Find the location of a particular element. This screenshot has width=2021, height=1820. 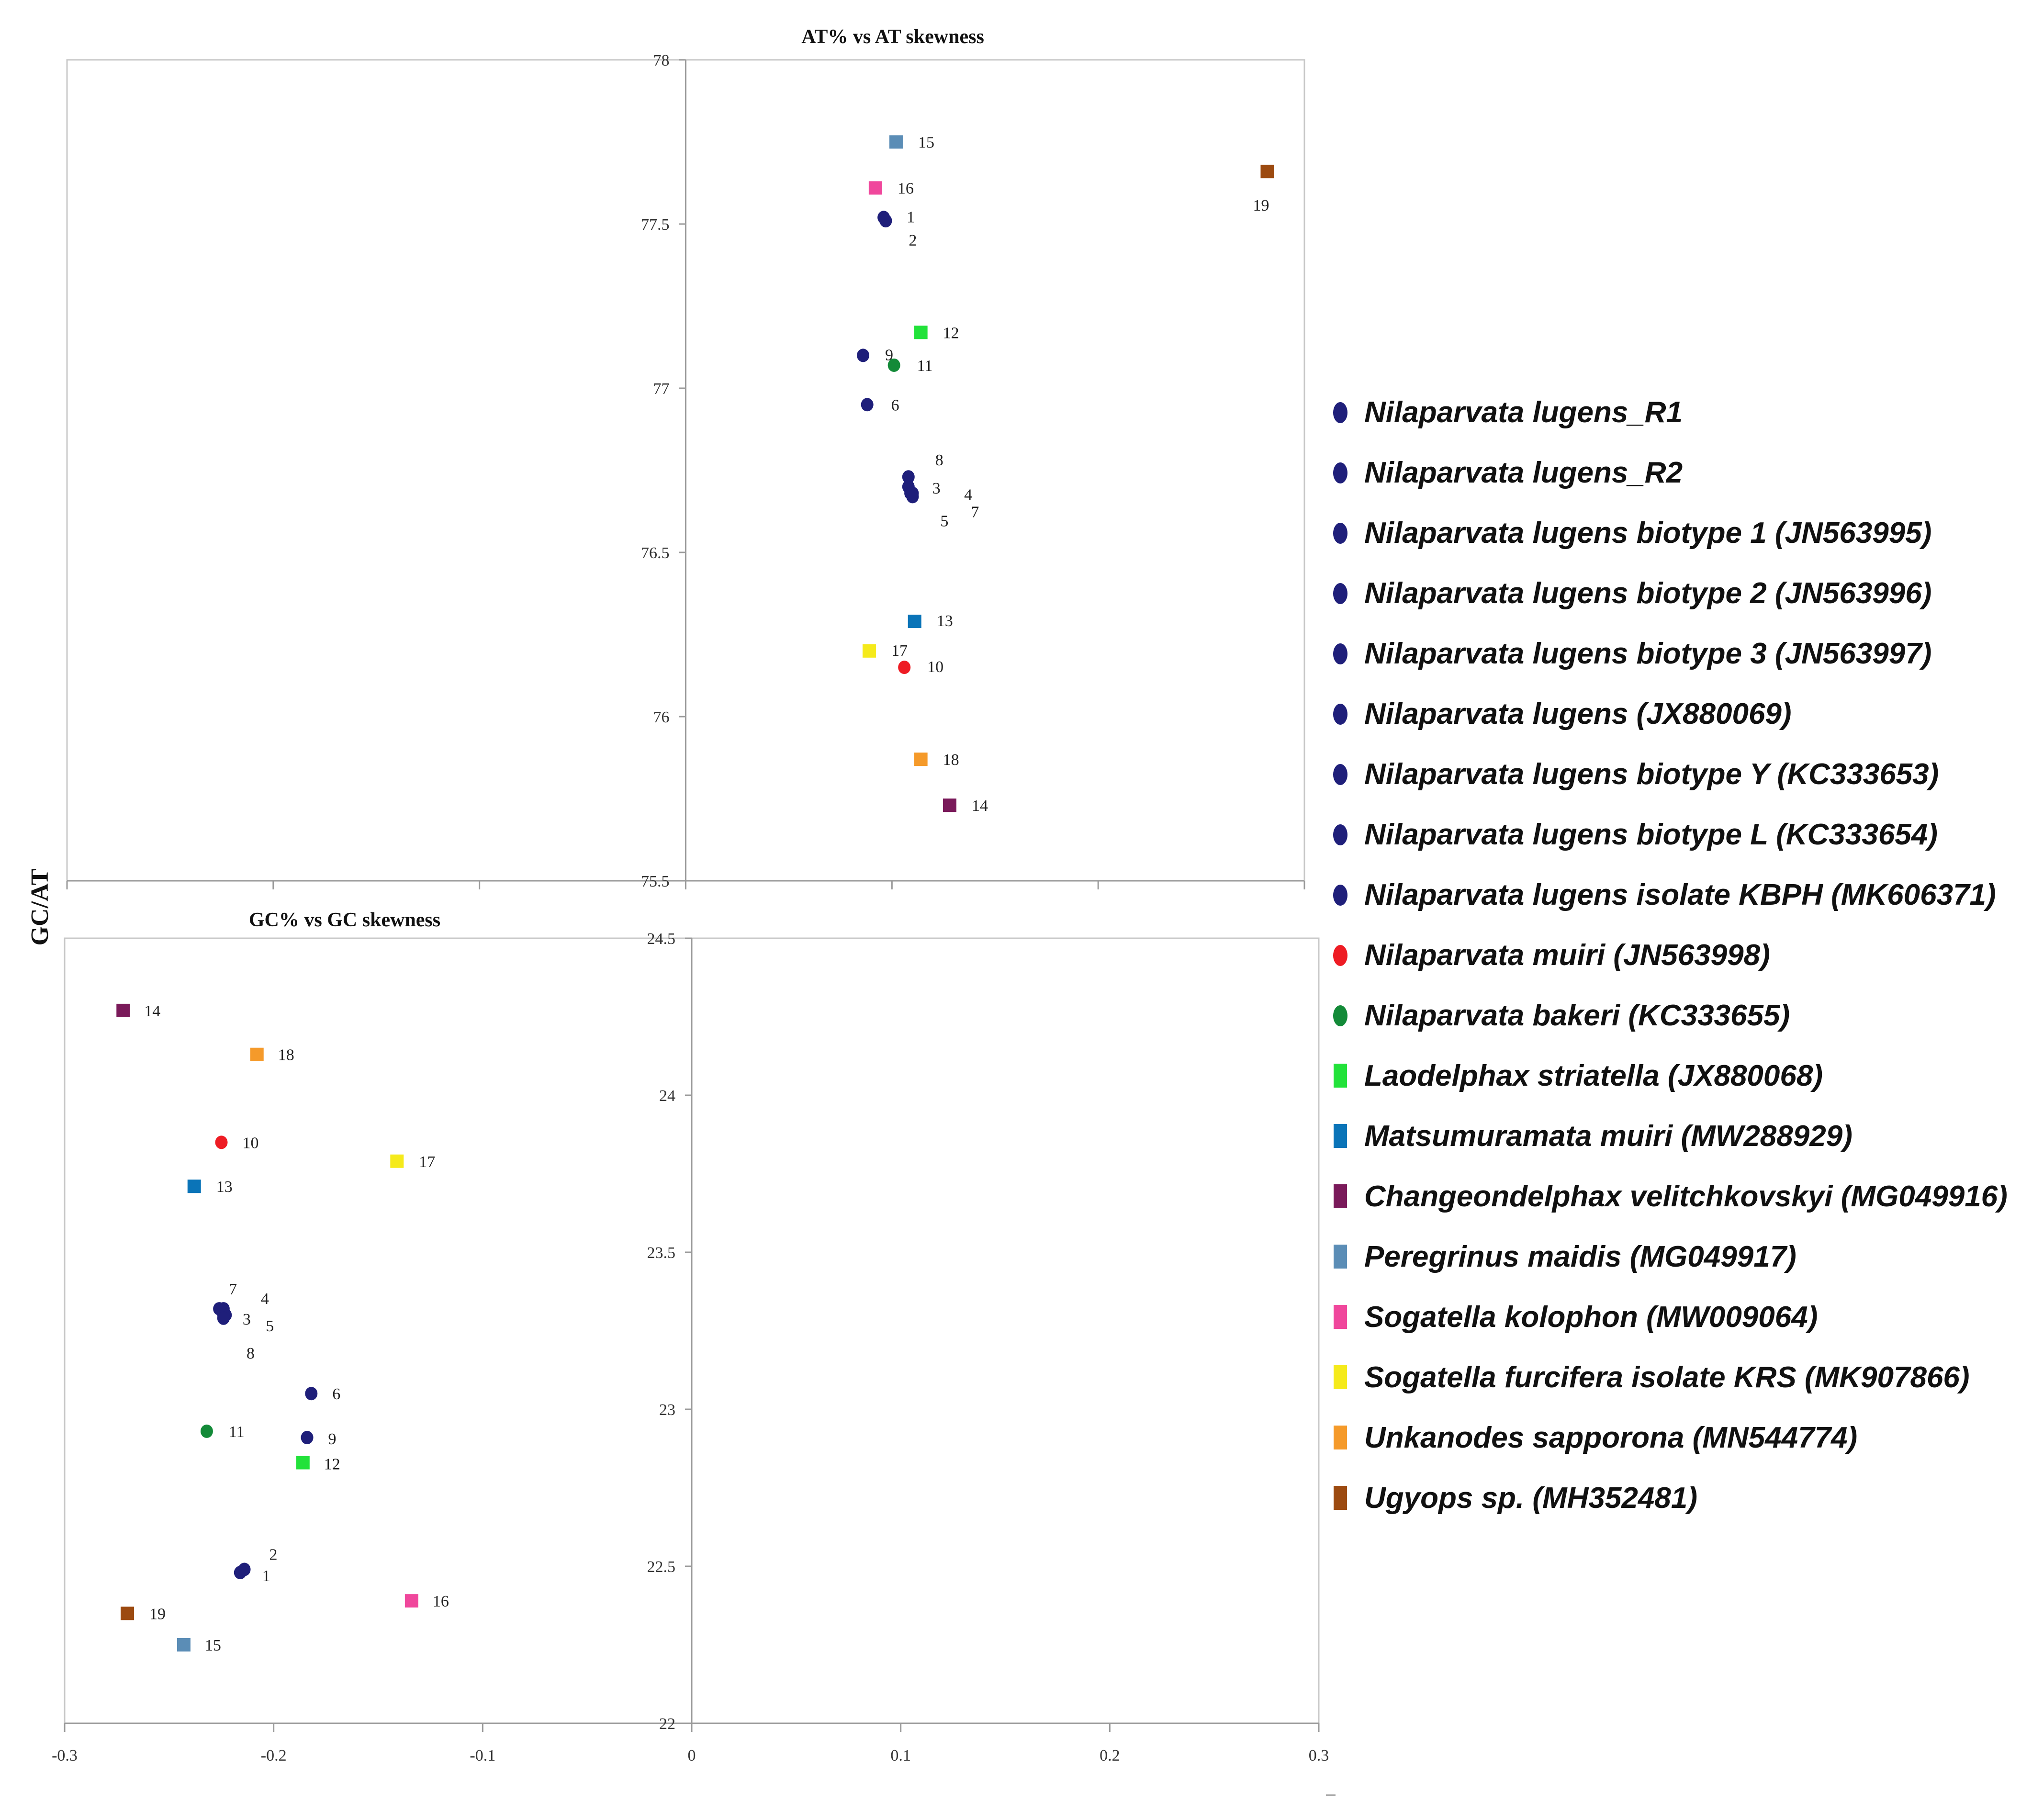

chart-title-bottom: GC% vs GC skewness is located at coordinates (344, 920).